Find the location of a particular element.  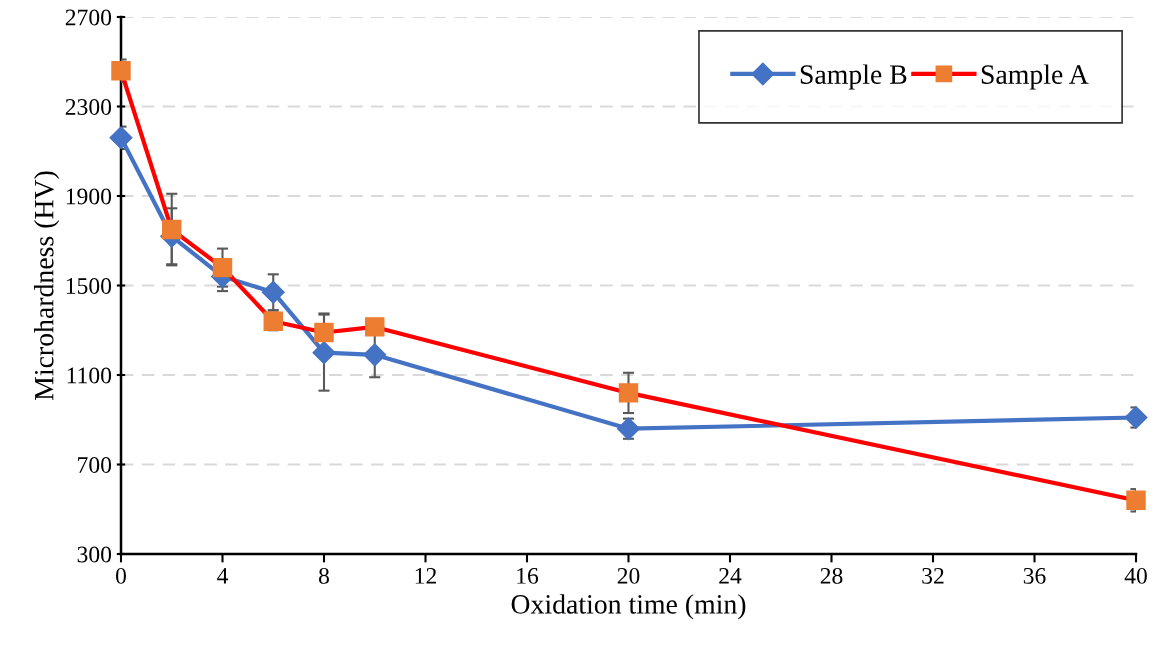

y-tick-label: 300 is located at coordinates (94, 554).